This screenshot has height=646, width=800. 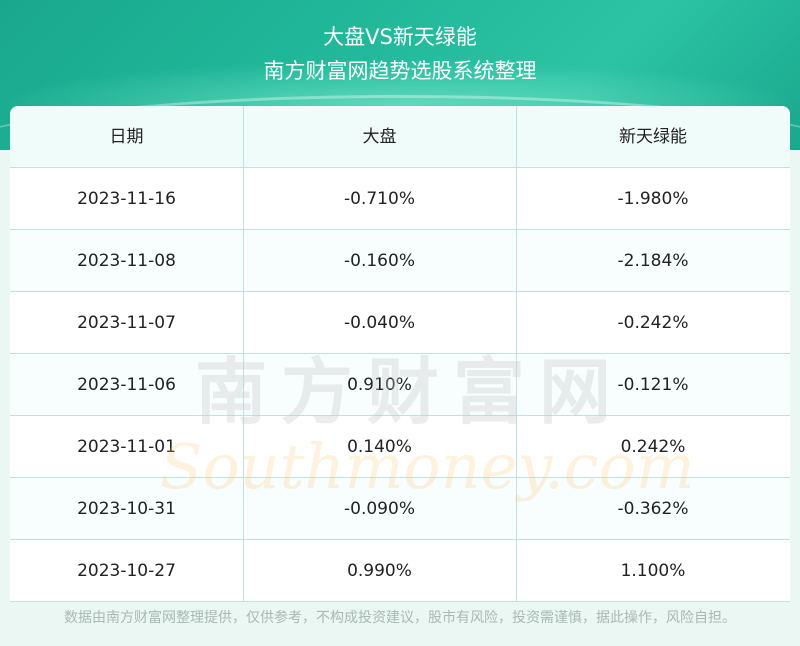 What do you see at coordinates (126, 571) in the screenshot?
I see `date-cell: 2023-10-27` at bounding box center [126, 571].